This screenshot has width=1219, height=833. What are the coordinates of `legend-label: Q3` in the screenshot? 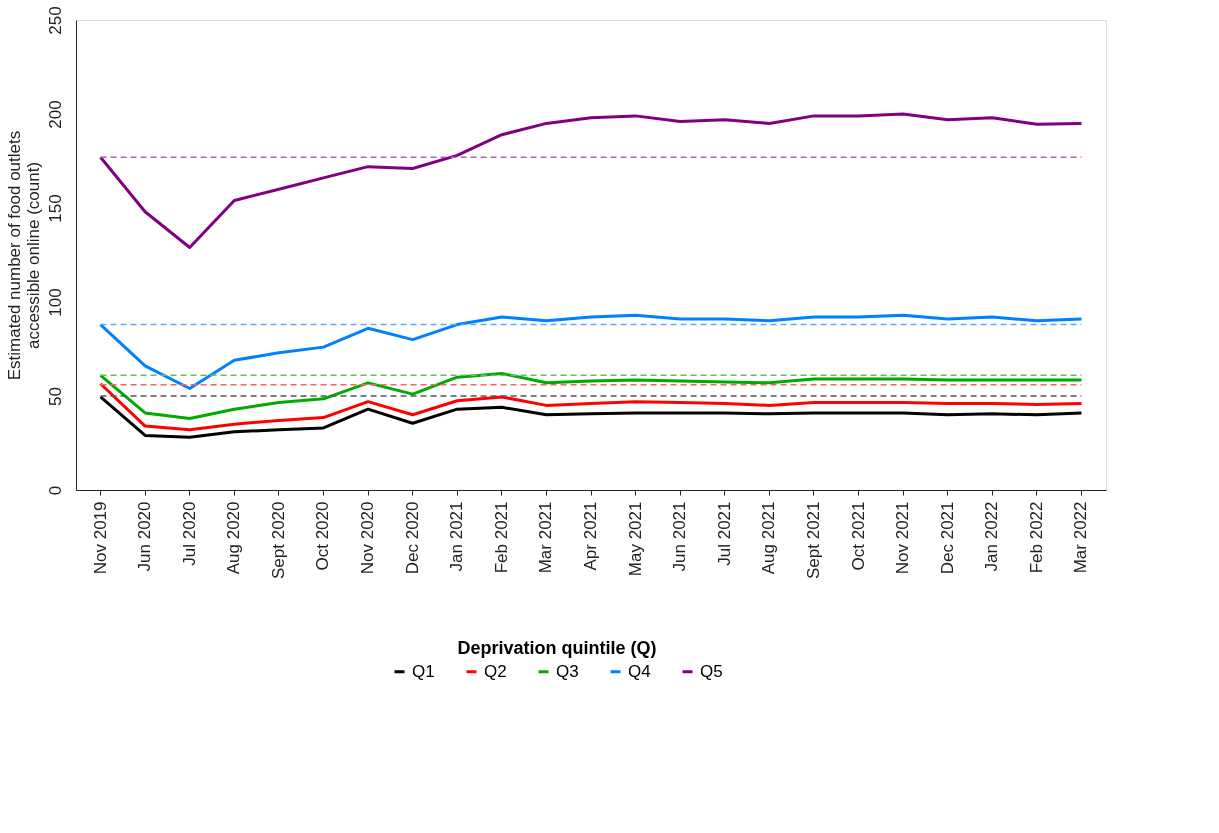 It's located at (567, 671).